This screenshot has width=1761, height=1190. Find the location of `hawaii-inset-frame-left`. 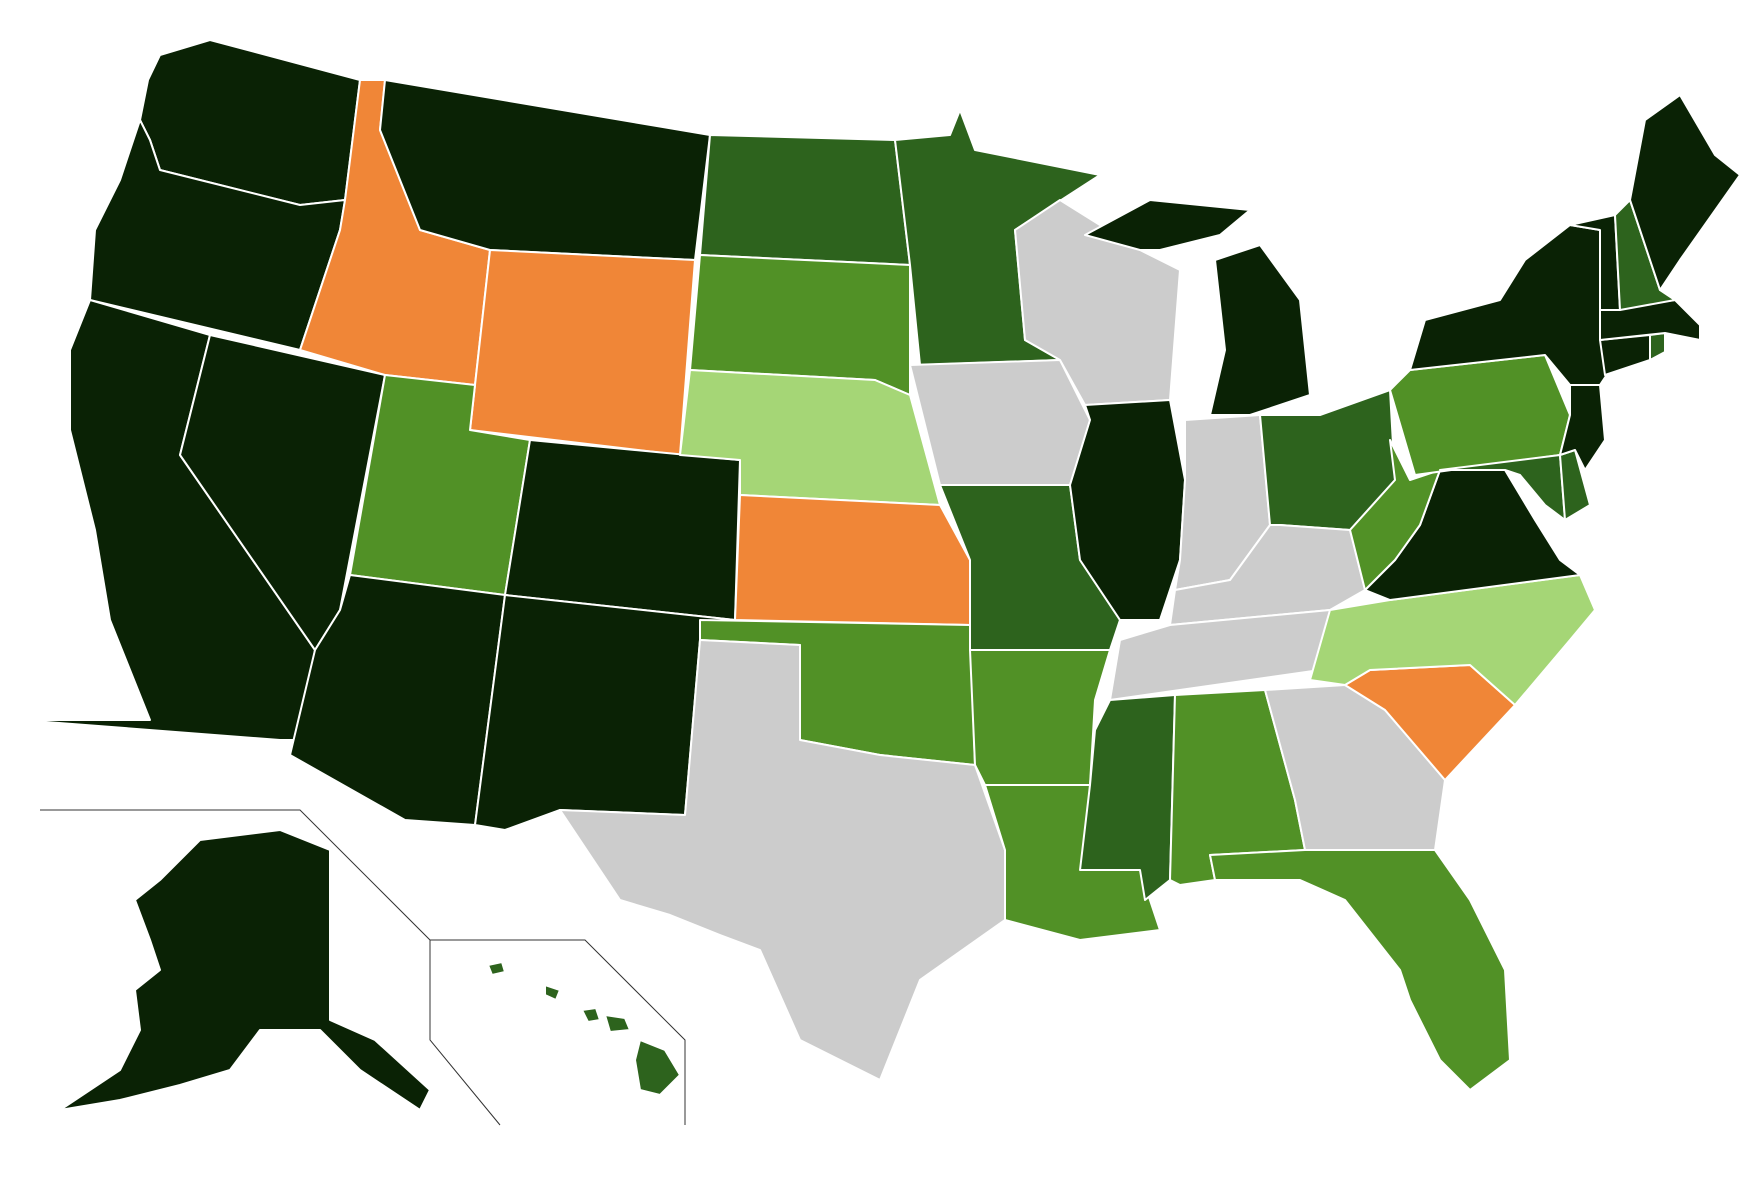

hawaii-inset-frame-left is located at coordinates (465, 1033).